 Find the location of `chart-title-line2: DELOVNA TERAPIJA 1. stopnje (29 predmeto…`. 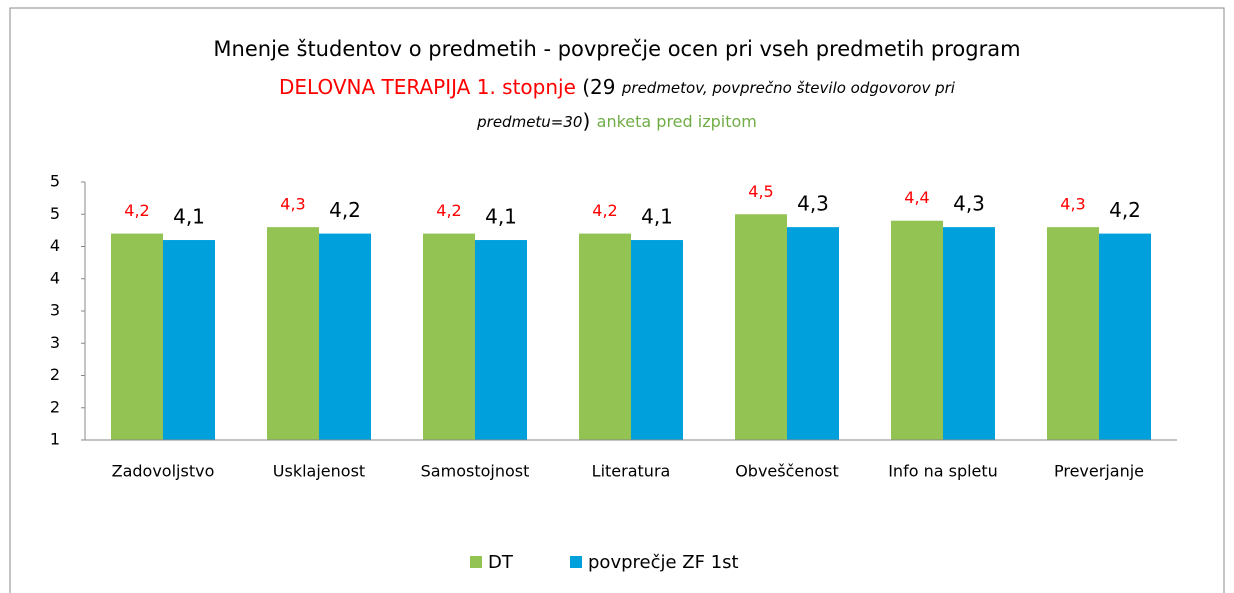

chart-title-line2: DELOVNA TERAPIJA 1. stopnje (29 predmeto… is located at coordinates (617, 87).